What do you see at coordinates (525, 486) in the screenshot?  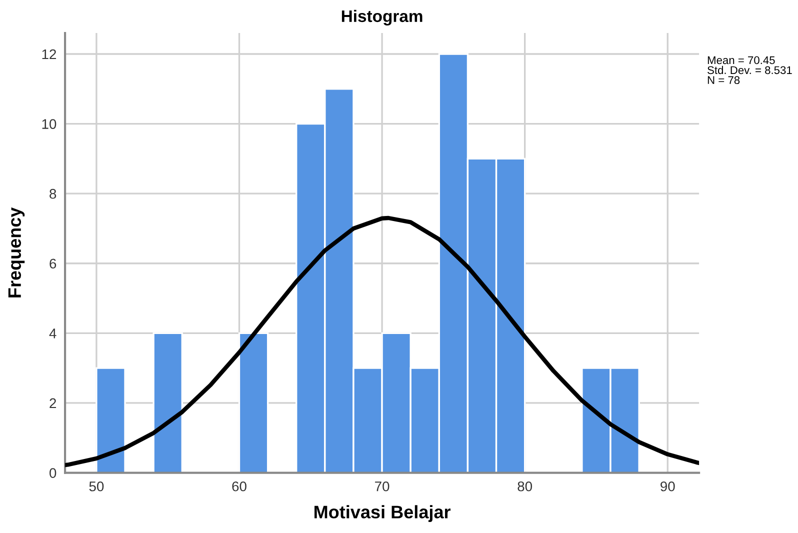 I see `x-tick-label: 80` at bounding box center [525, 486].